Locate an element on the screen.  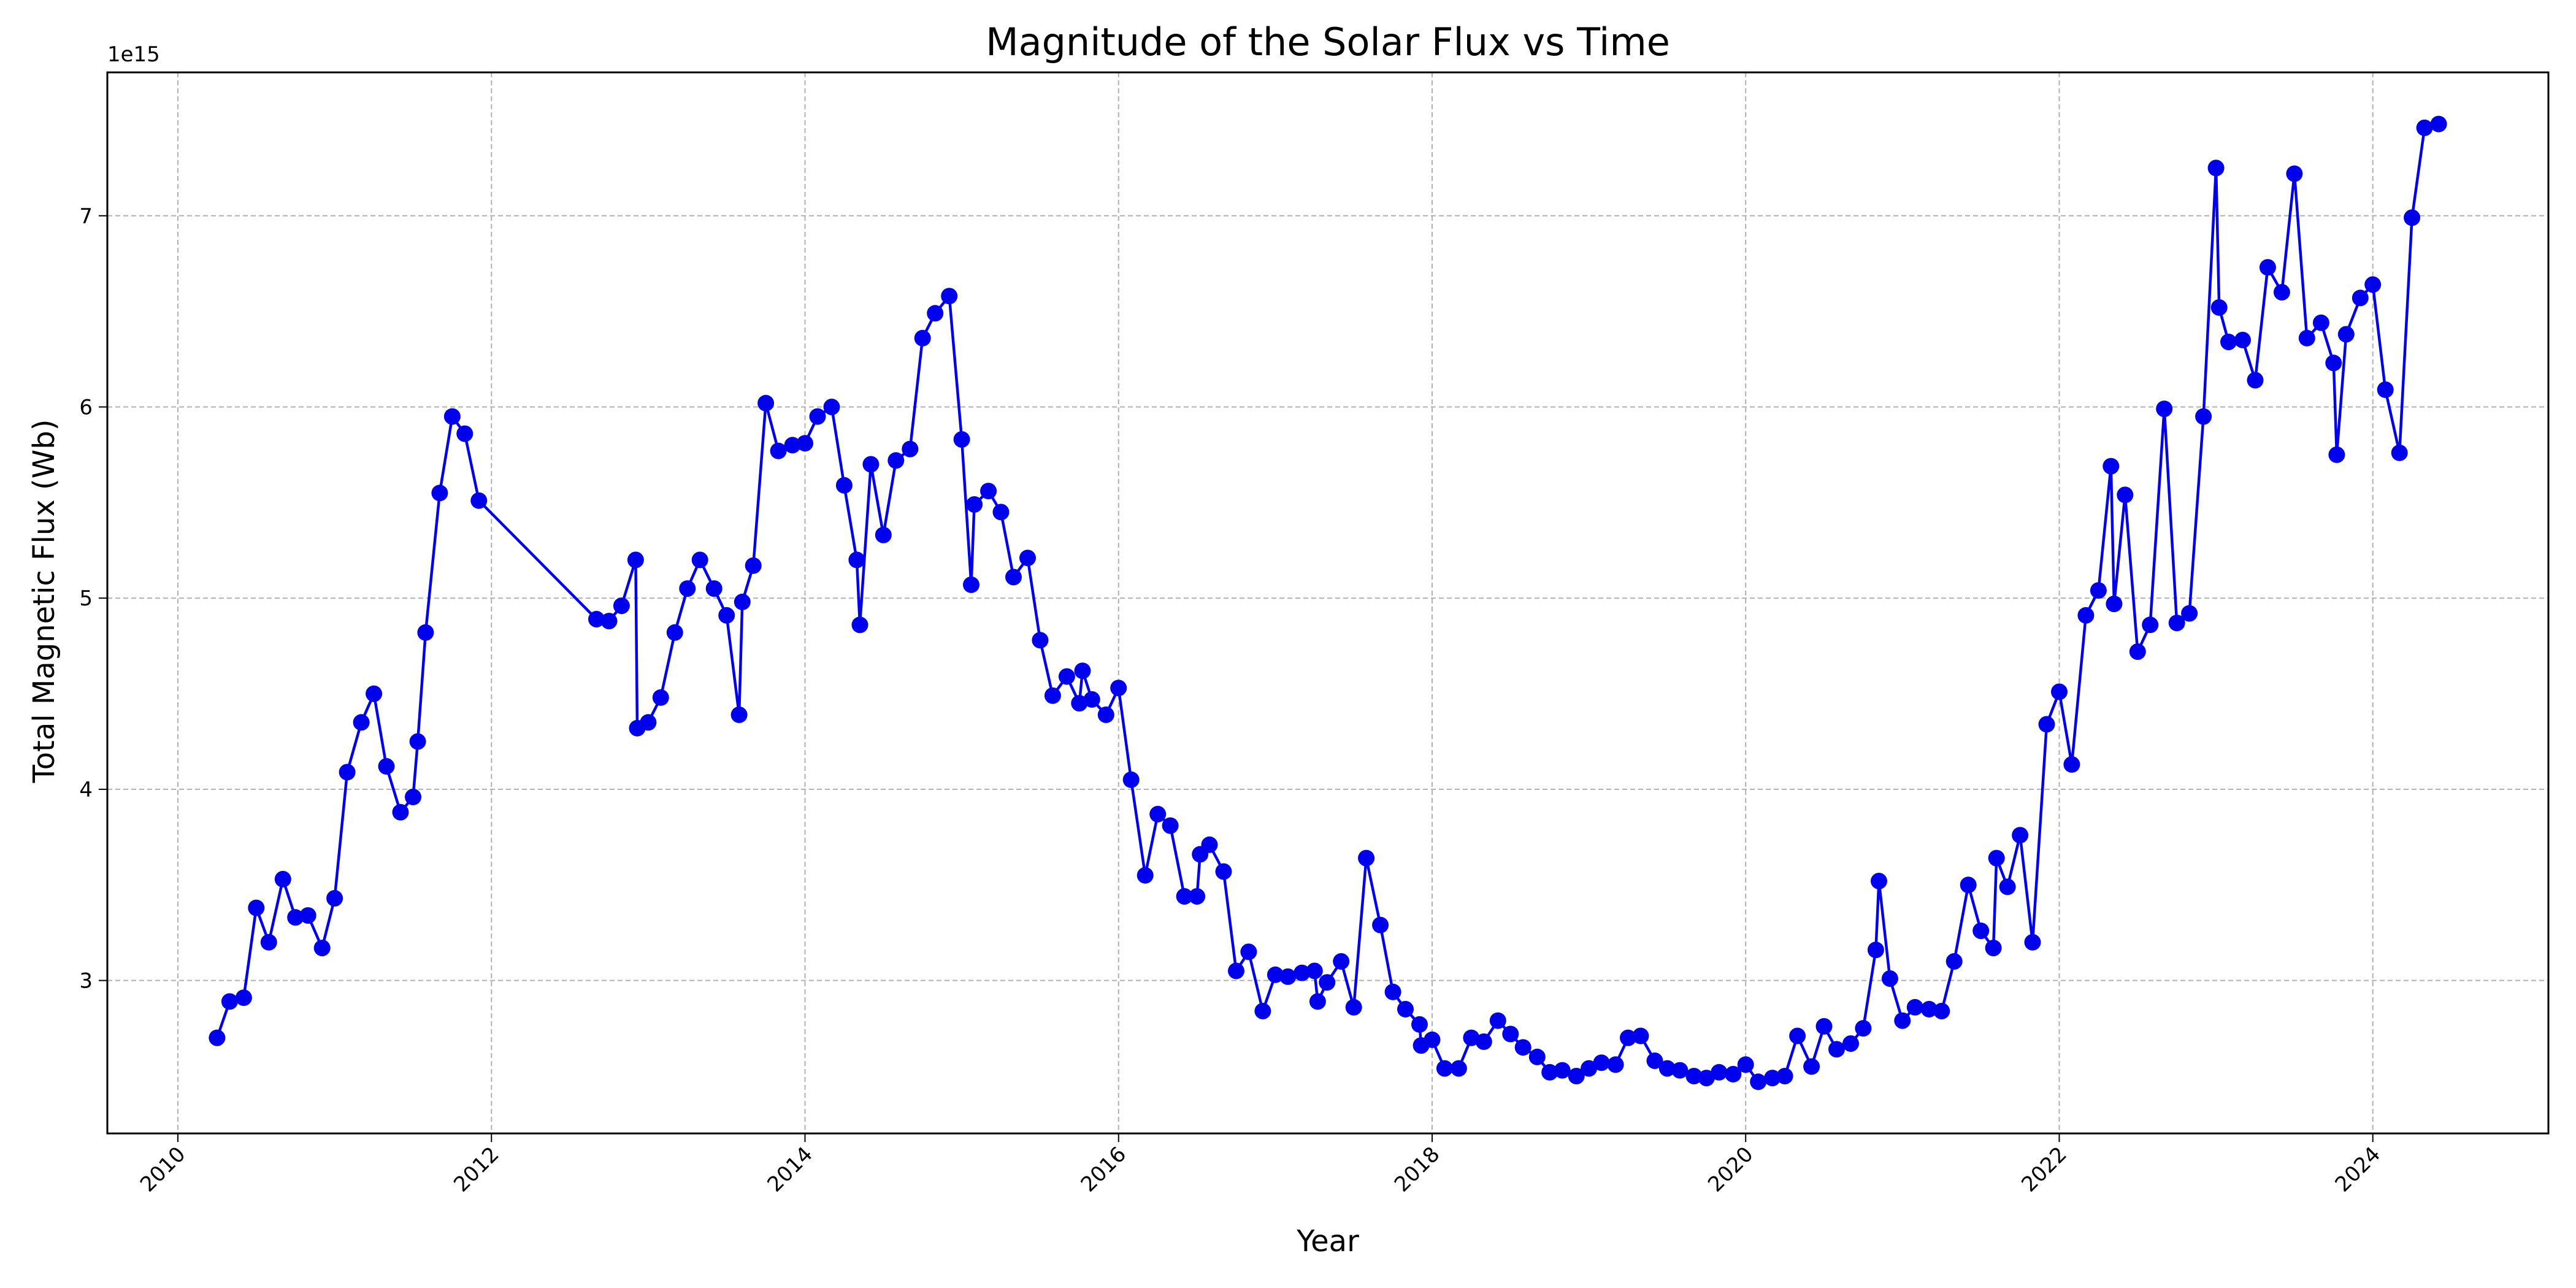
y-axis: 3 4 5 6 7 is located at coordinates (93, 599).